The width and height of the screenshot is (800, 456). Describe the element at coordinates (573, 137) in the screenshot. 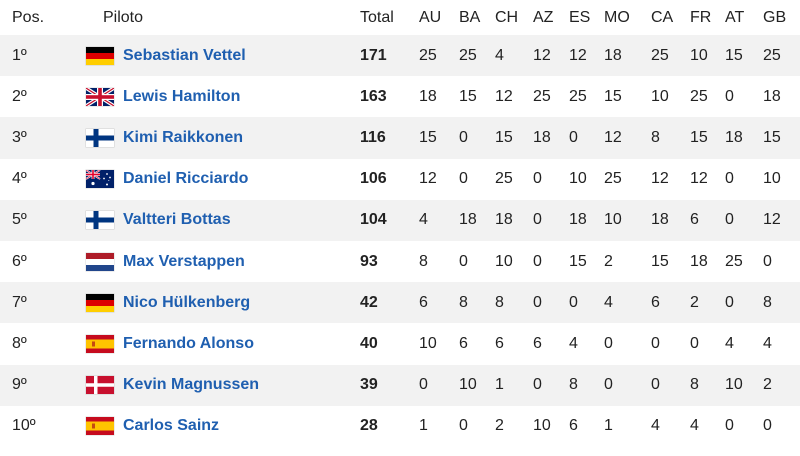

I see `score-cell-es: 0` at that location.